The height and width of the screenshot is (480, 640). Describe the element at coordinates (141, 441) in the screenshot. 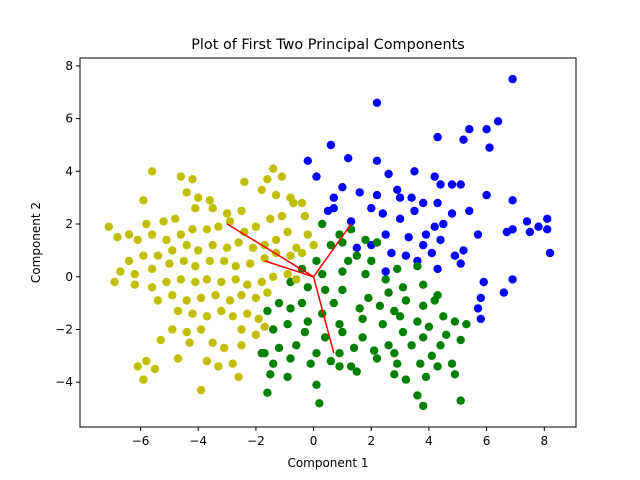

I see `x-tick-label-0: −6` at that location.